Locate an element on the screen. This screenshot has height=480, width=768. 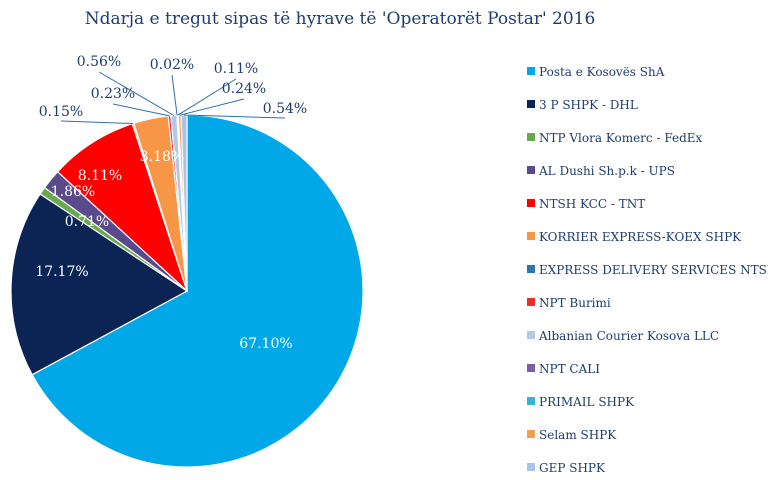
slice-data-label: 0.23% is located at coordinates (113, 94).